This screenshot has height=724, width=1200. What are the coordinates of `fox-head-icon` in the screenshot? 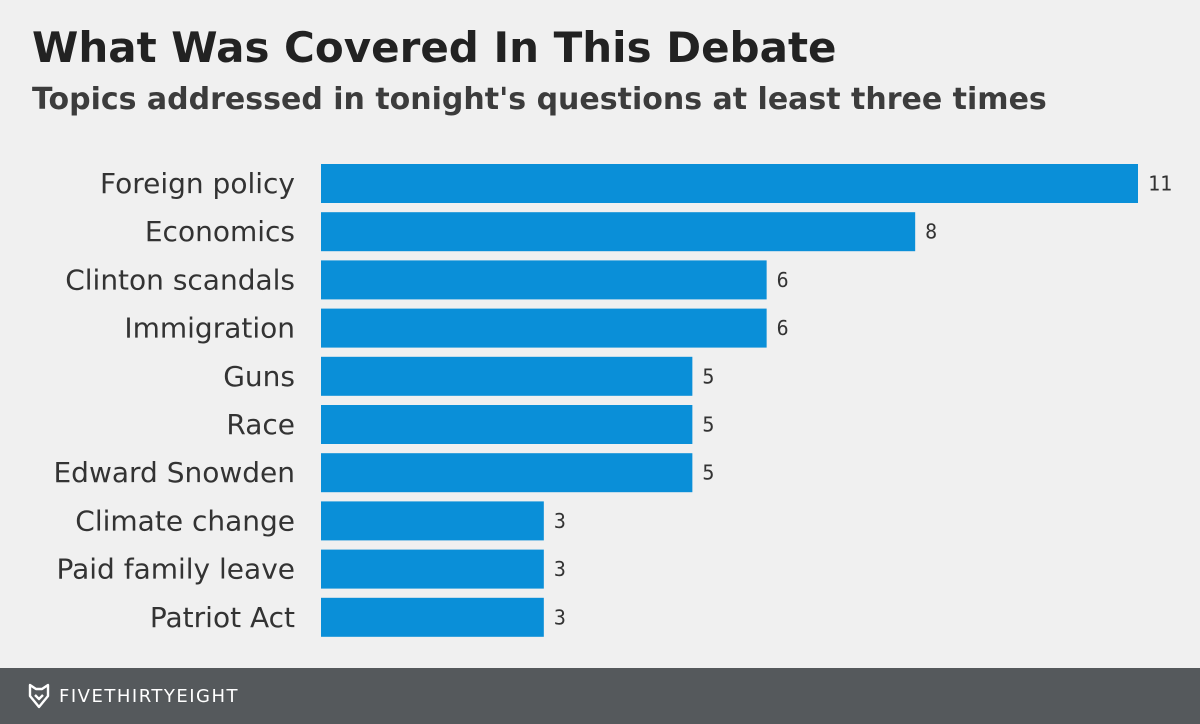 It's located at (39, 696).